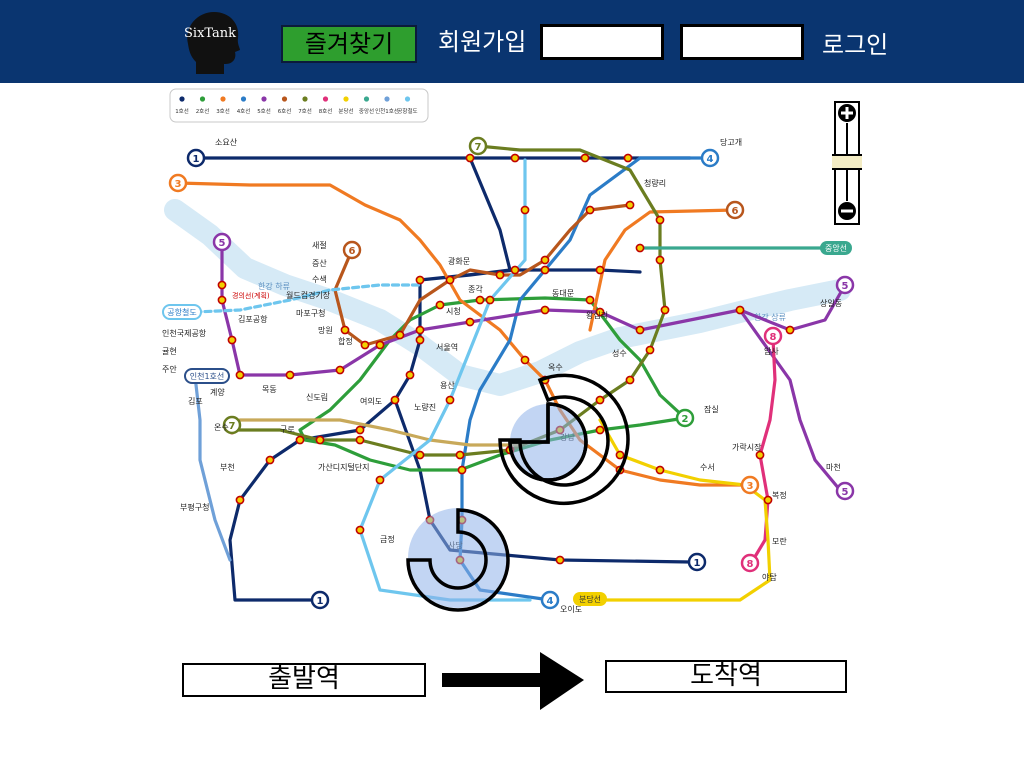  What do you see at coordinates (310, 313) in the screenshot?
I see `station-label: 마포구청` at bounding box center [310, 313].